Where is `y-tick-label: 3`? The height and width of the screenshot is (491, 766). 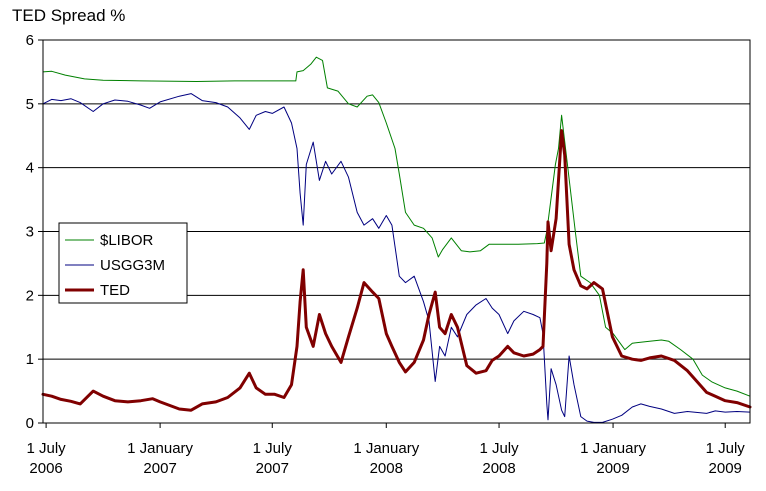 y-tick-label: 3 is located at coordinates (30, 232).